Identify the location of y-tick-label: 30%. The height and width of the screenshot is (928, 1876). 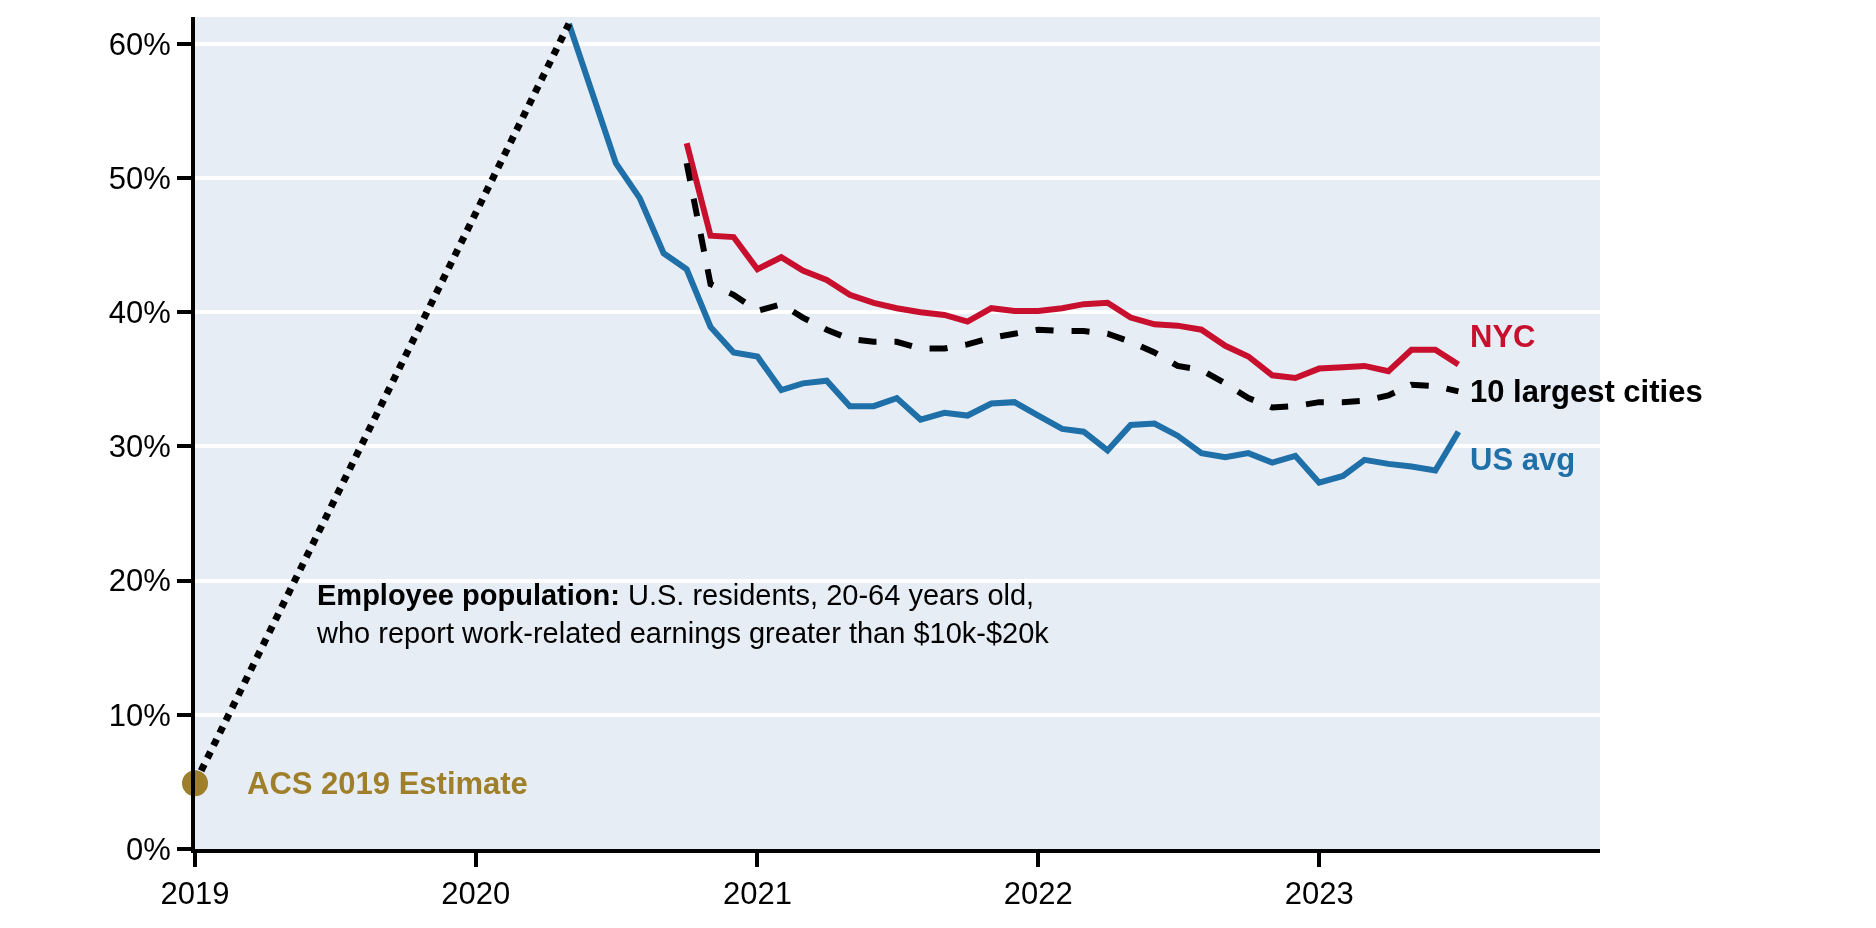
(139, 447).